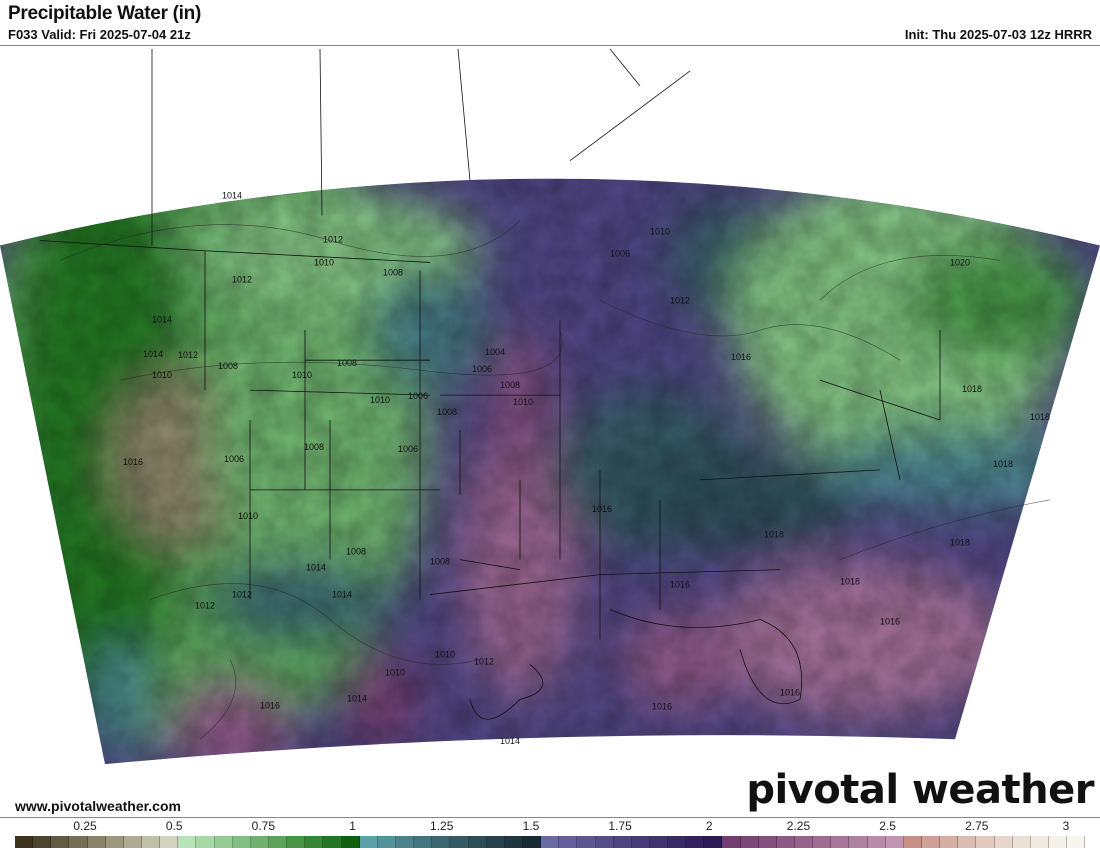  I want to click on colorbar, so click(550, 842).